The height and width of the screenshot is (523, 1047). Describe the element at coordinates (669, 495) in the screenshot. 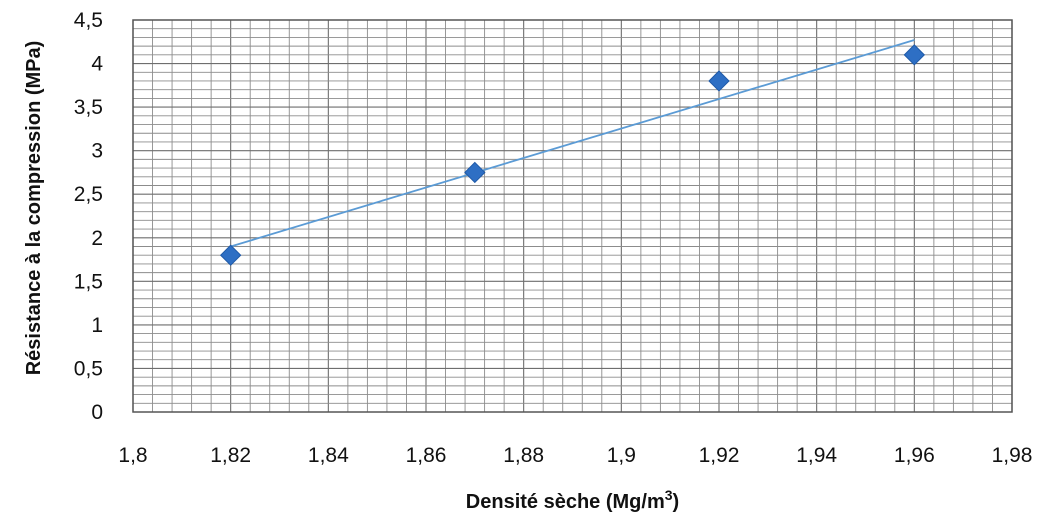

I see `x-axis-title-superscript: 3` at that location.